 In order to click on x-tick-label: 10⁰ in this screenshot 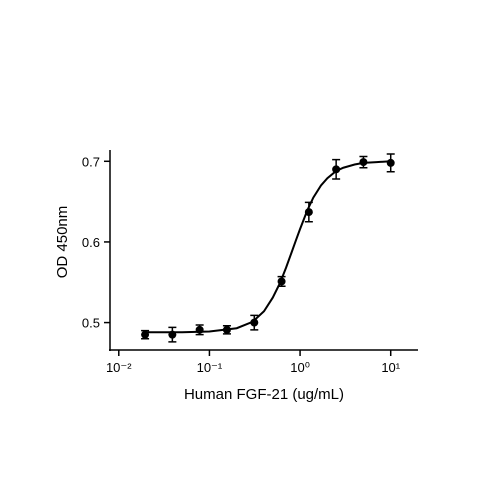, I will do `click(300, 367)`.